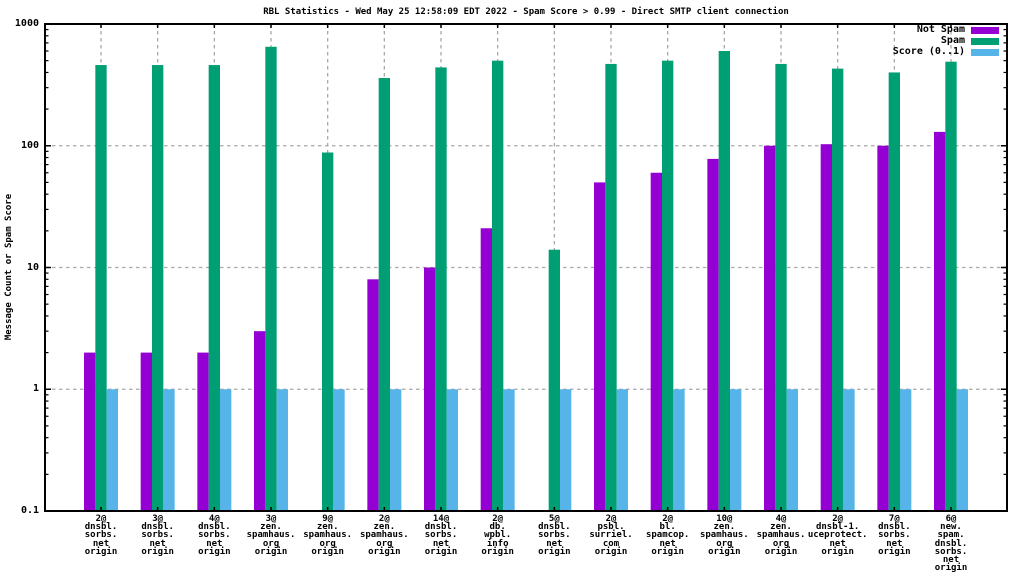  I want to click on x-category-label-12: 4@ zen. spamhaus. org origin, so click(781, 535).